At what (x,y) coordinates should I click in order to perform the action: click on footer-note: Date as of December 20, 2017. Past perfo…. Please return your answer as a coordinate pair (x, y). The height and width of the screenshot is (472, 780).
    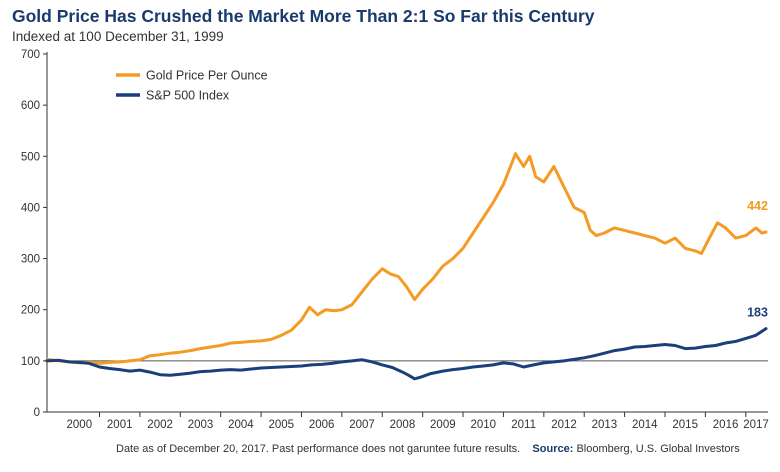
    Looking at the image, I should click on (318, 449).